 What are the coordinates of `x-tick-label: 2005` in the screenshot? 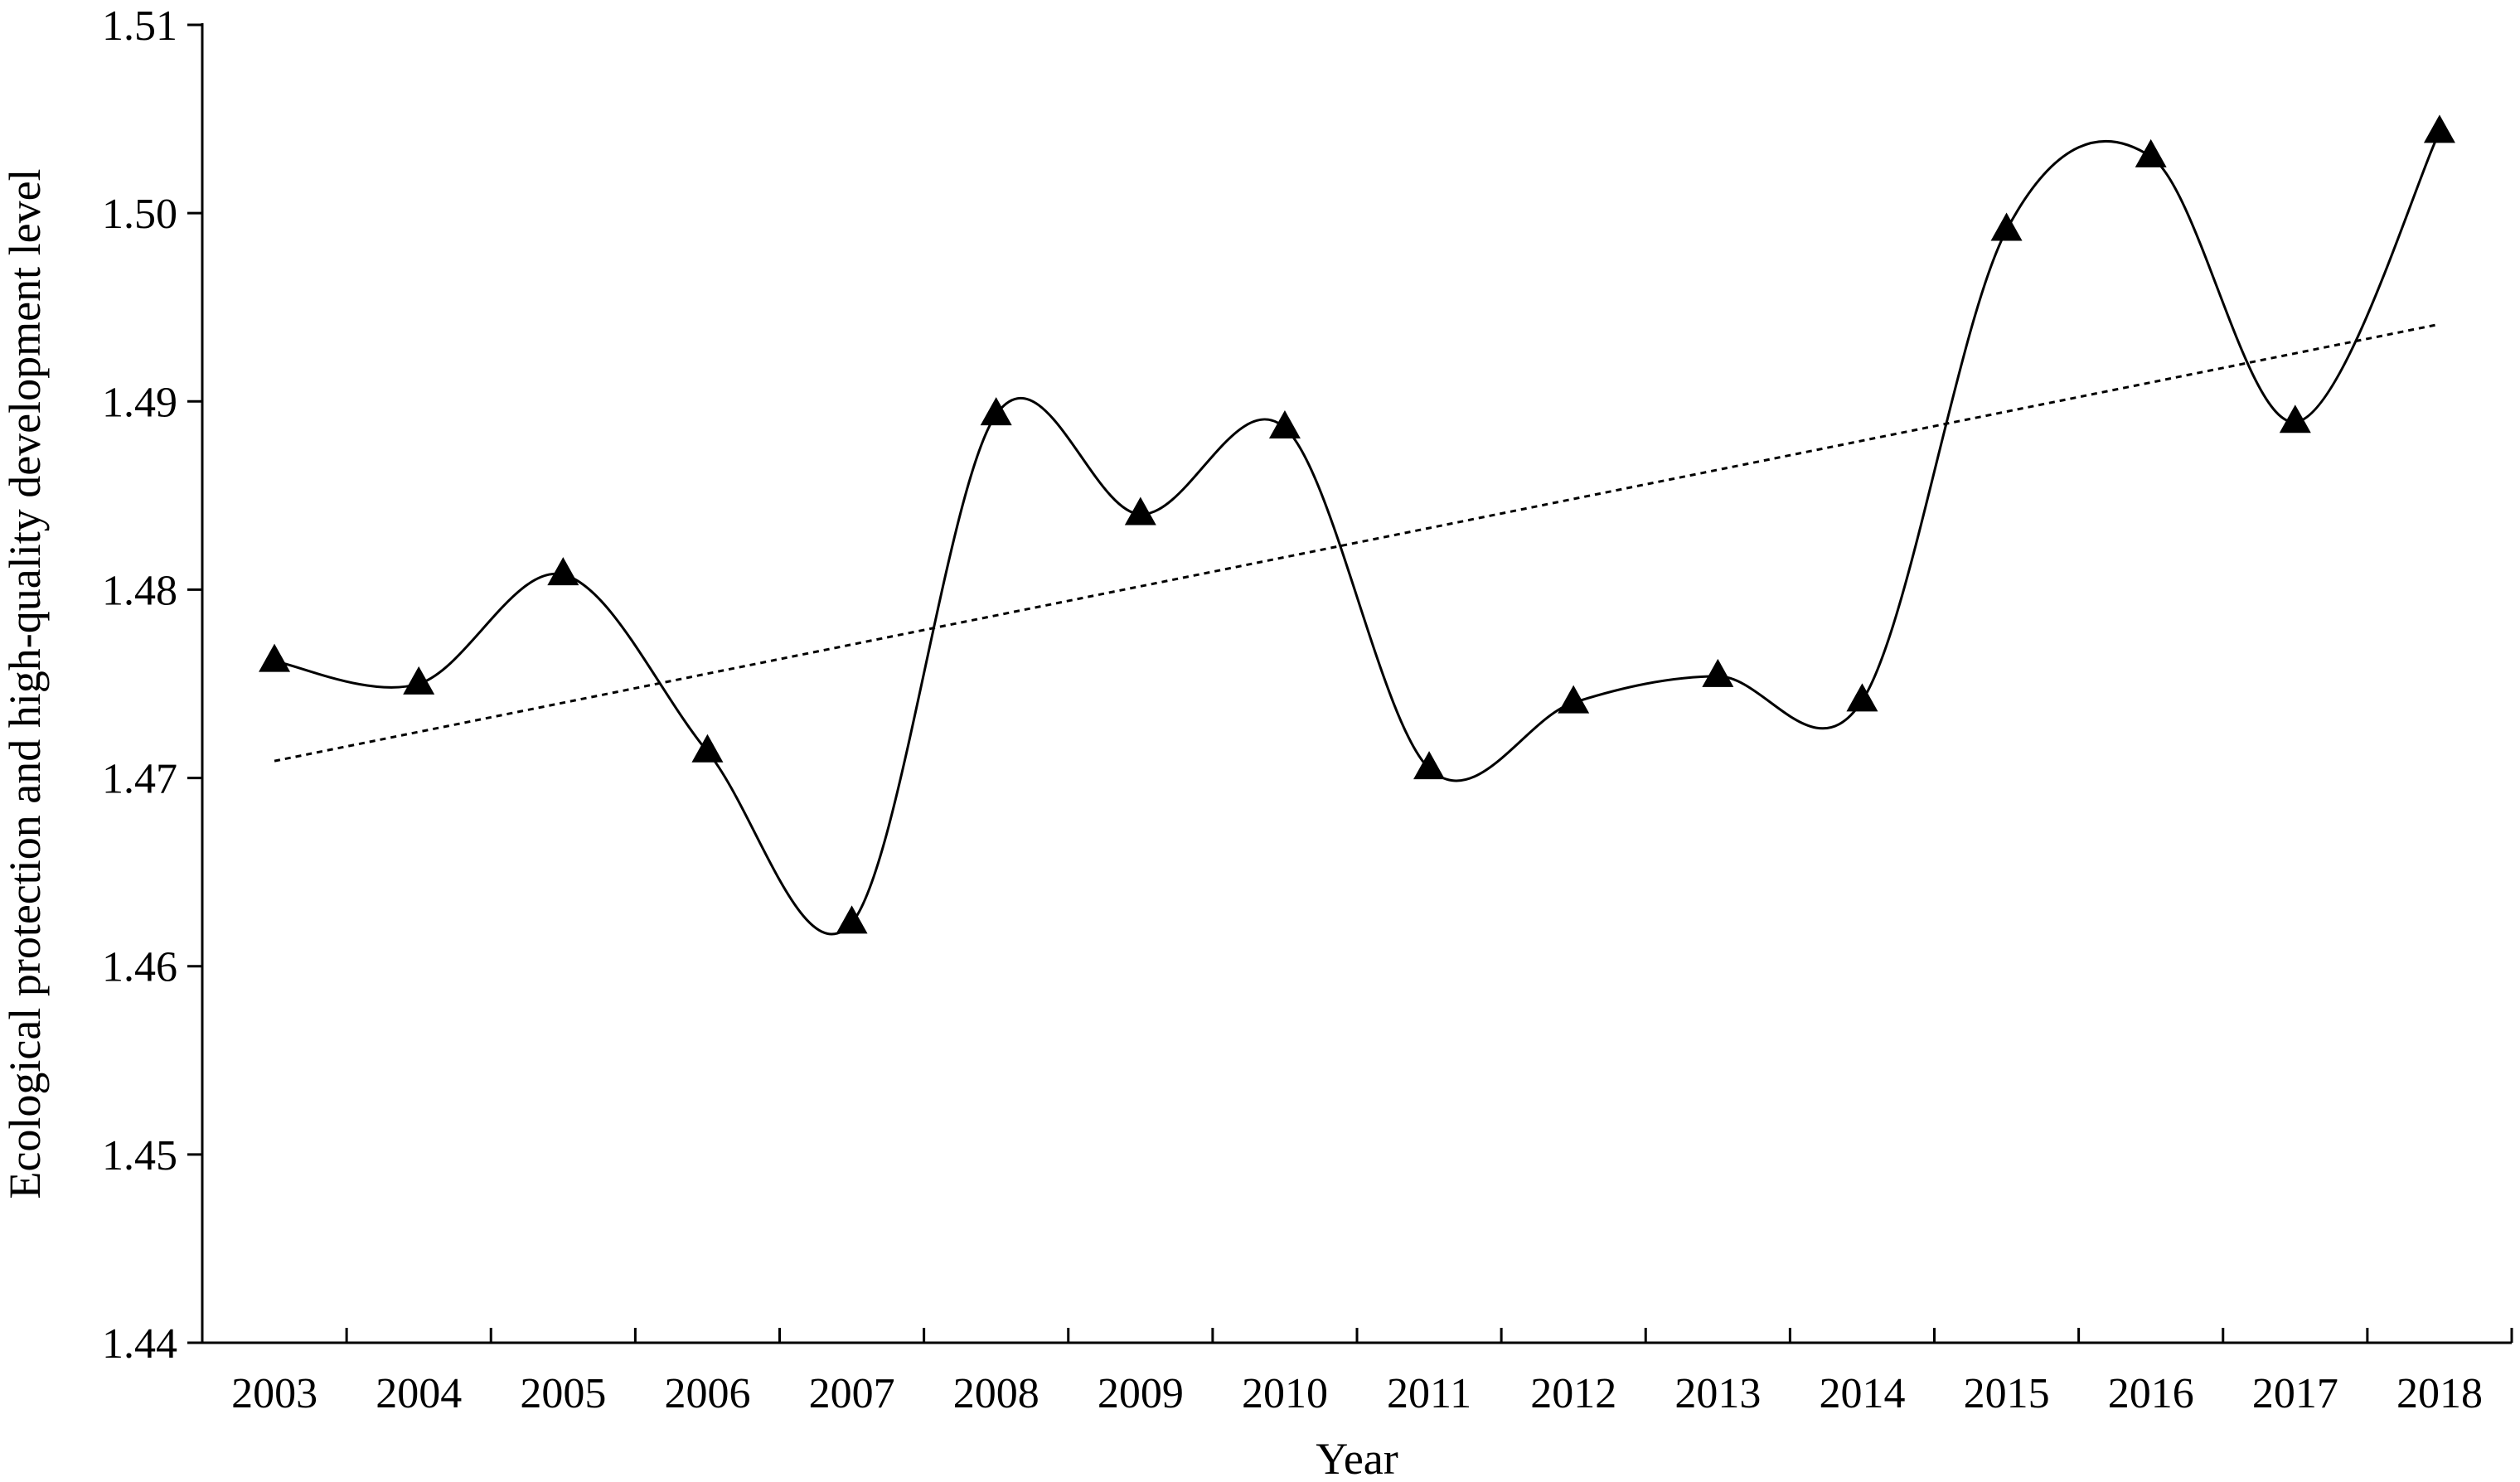 It's located at (563, 1393).